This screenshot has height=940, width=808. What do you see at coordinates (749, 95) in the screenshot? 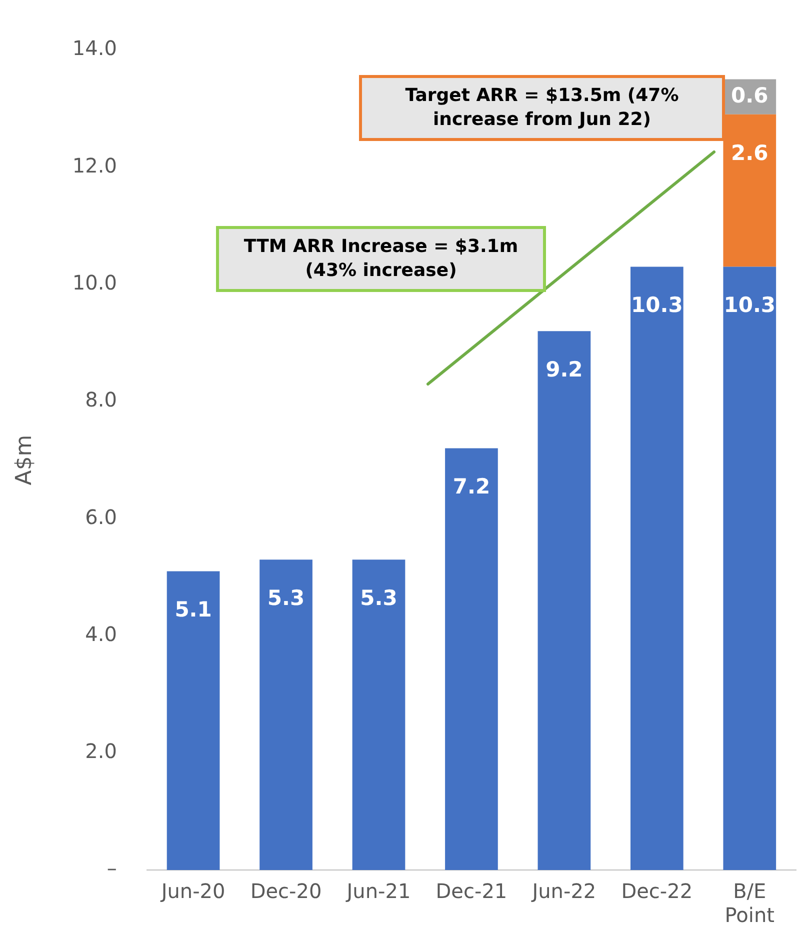
I see `data-label: 0.6` at bounding box center [749, 95].